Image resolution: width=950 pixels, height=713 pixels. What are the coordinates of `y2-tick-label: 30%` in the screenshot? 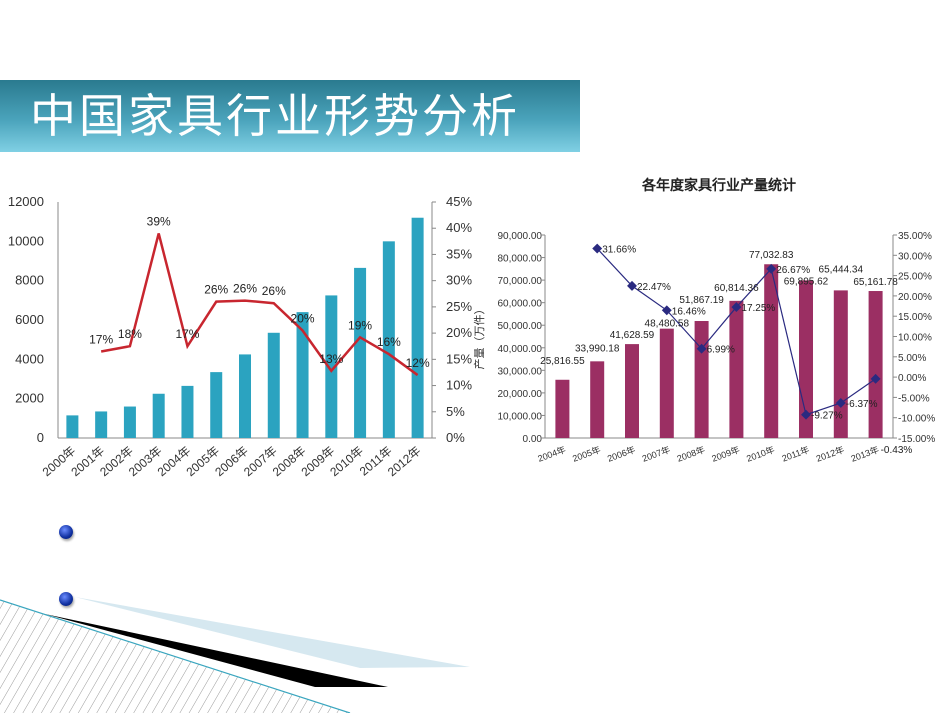 It's located at (459, 280).